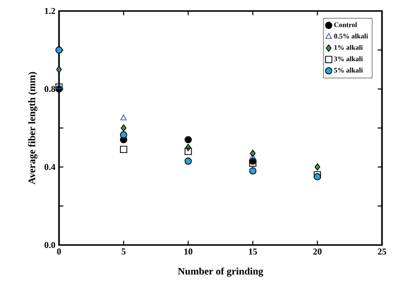 This screenshot has width=396, height=303. Describe the element at coordinates (253, 251) in the screenshot. I see `x-tick-label: 15` at that location.